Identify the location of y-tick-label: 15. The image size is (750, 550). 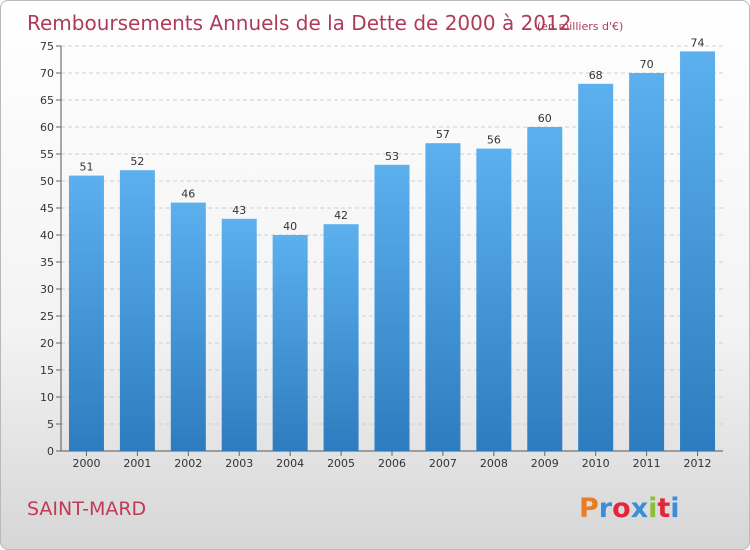
(47, 370).